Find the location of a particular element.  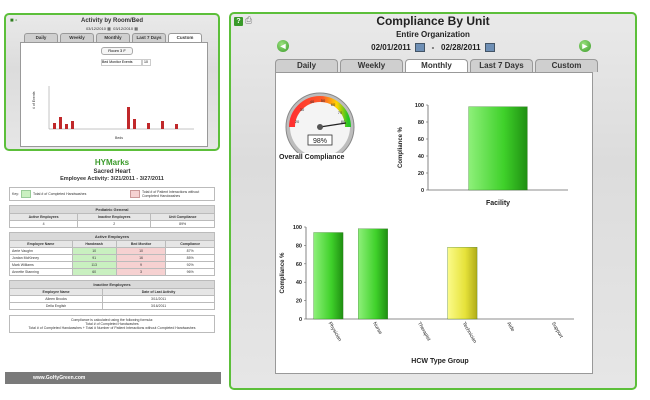

x-tick-label: Nurse is located at coordinates (377, 328).